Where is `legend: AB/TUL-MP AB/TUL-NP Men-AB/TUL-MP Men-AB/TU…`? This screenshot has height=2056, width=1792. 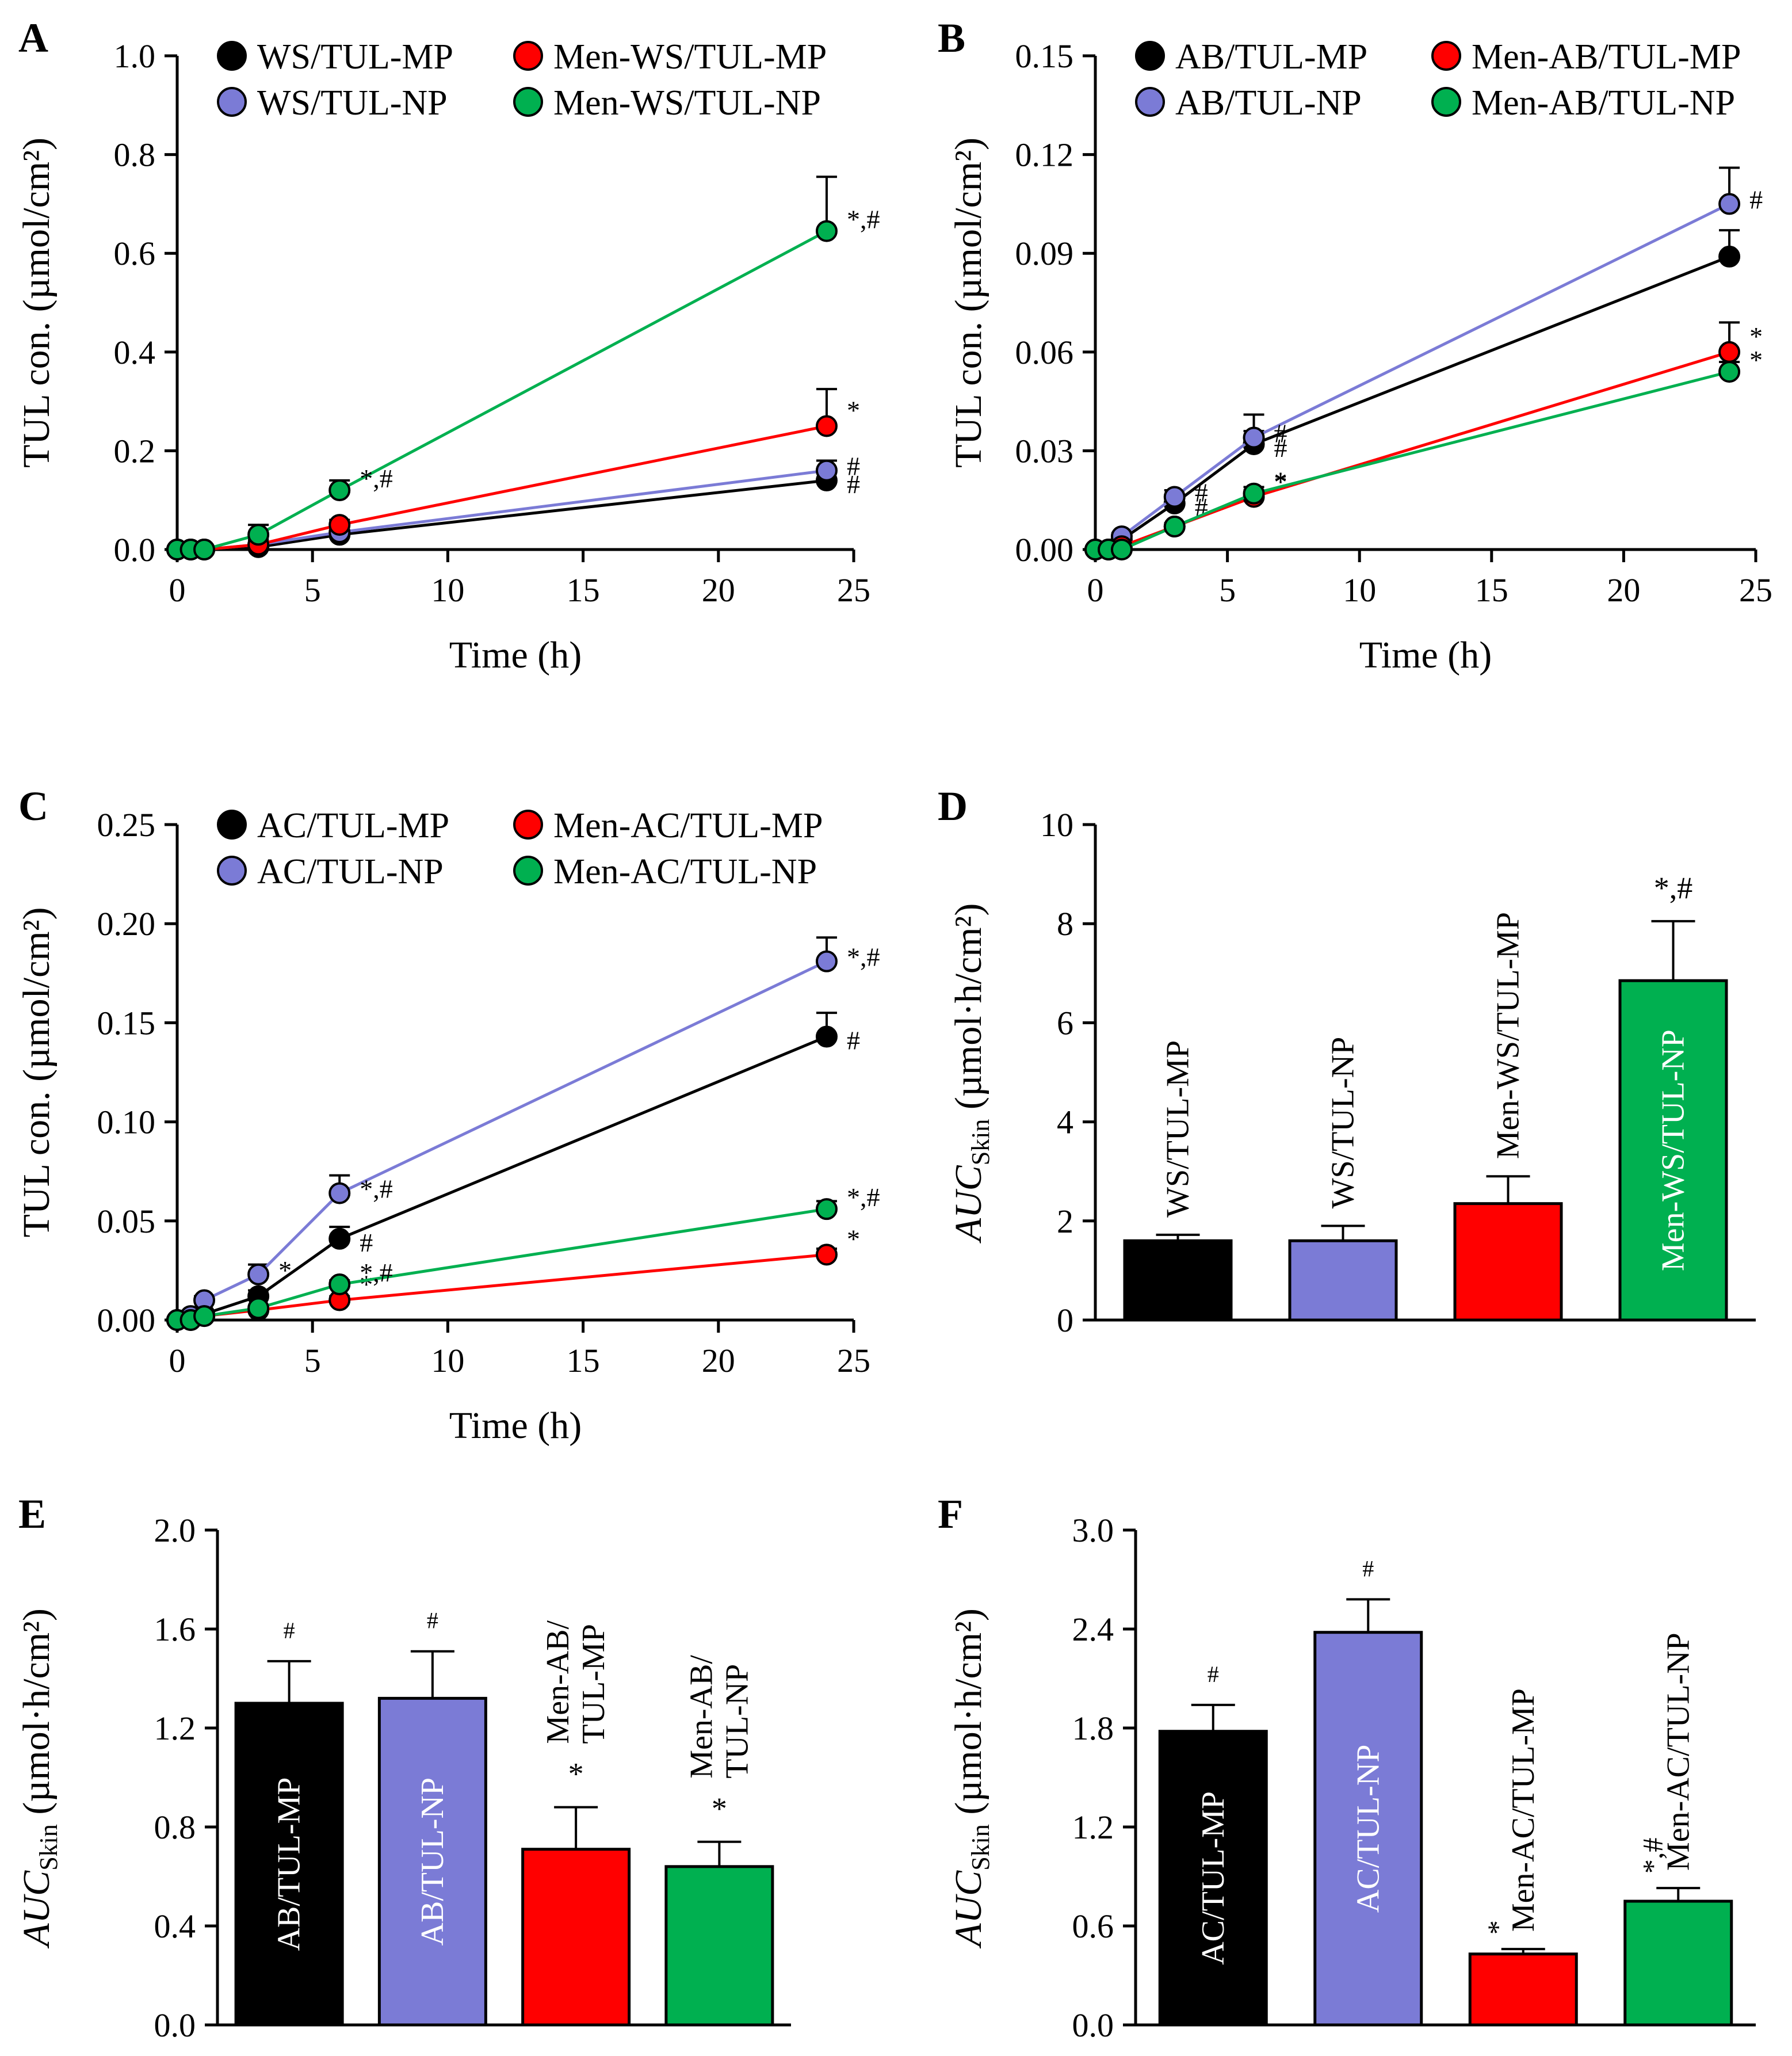
legend: AB/TUL-MP AB/TUL-NP Men-AB/TUL-MP Men-AB/TU… is located at coordinates (1438, 80).